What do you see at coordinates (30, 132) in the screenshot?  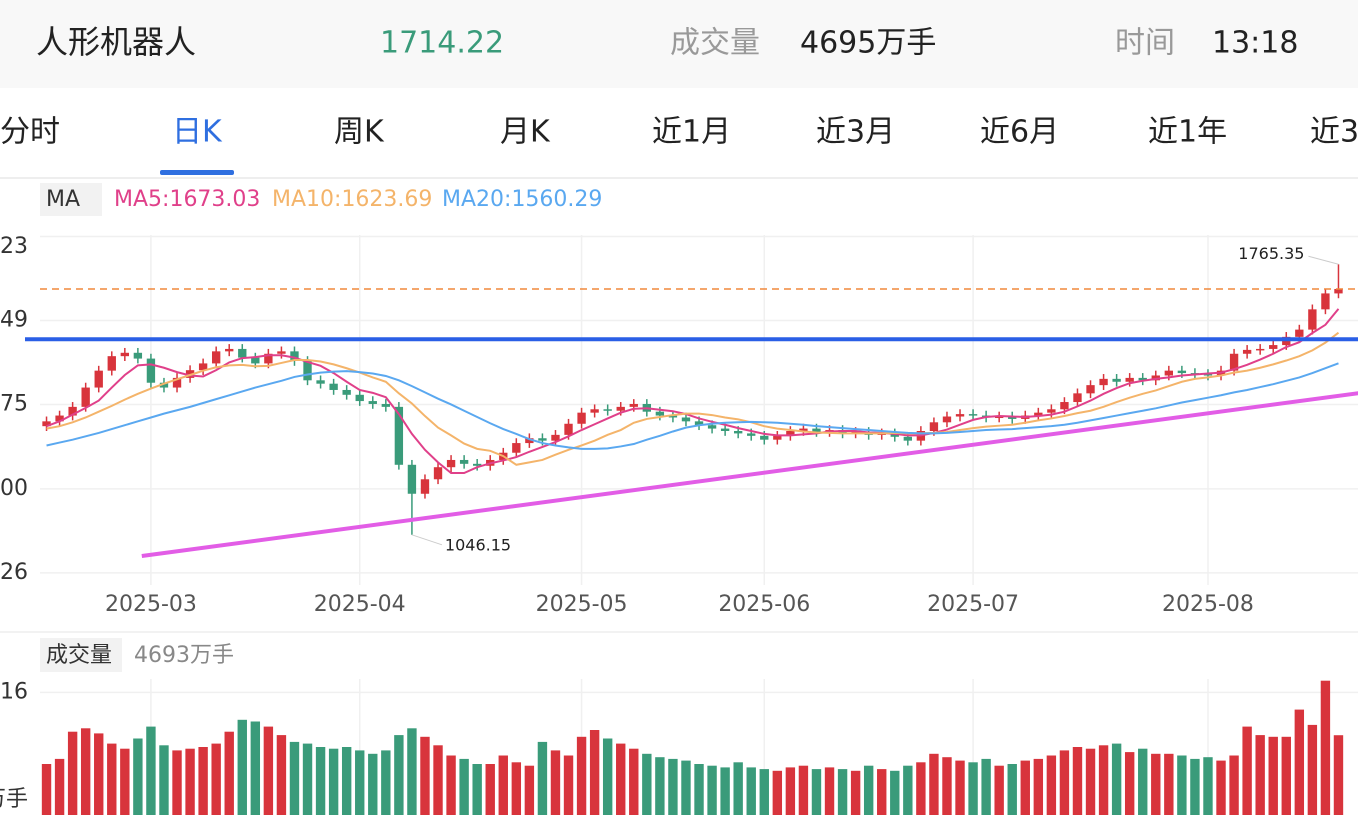 I see `tab: 分时` at bounding box center [30, 132].